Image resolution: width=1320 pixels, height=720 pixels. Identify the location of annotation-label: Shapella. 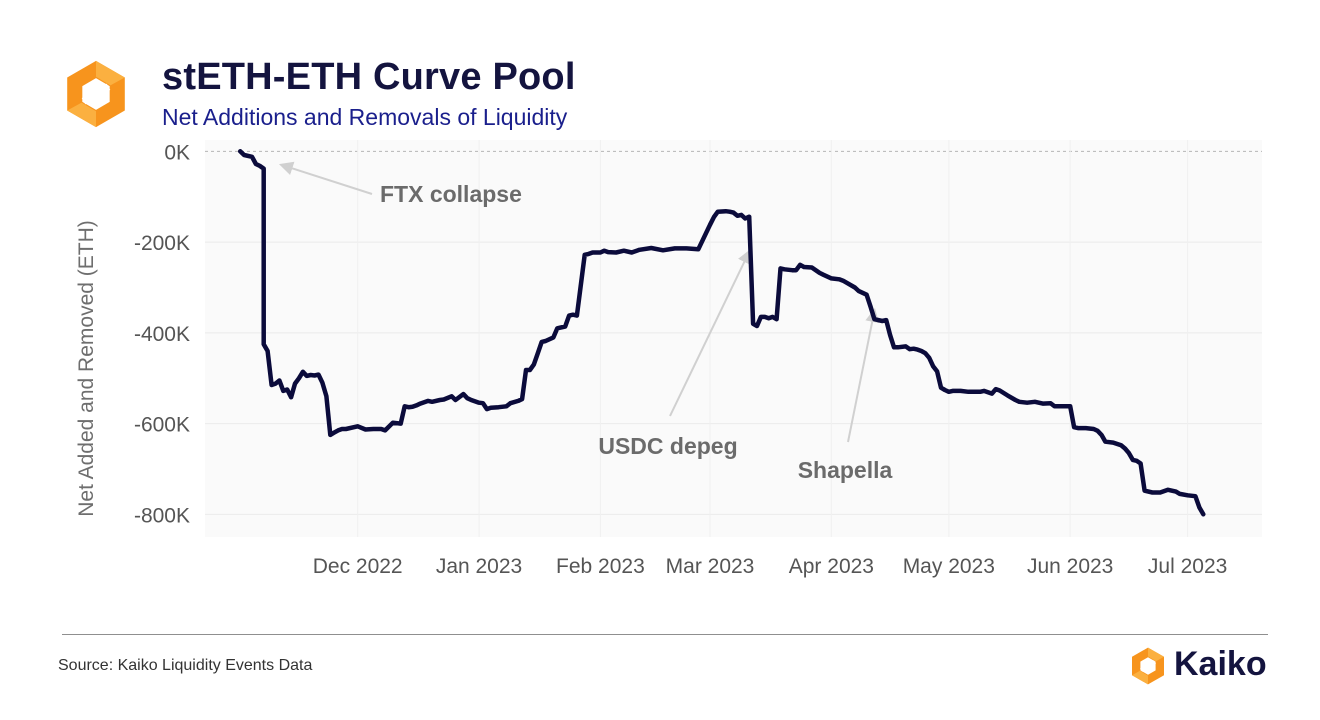
(845, 470).